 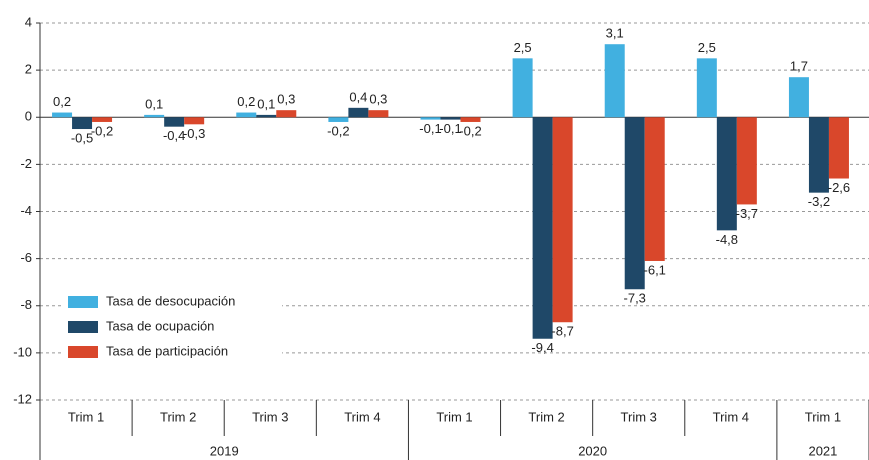 I want to click on value-label: -4,8, so click(x=727, y=239).